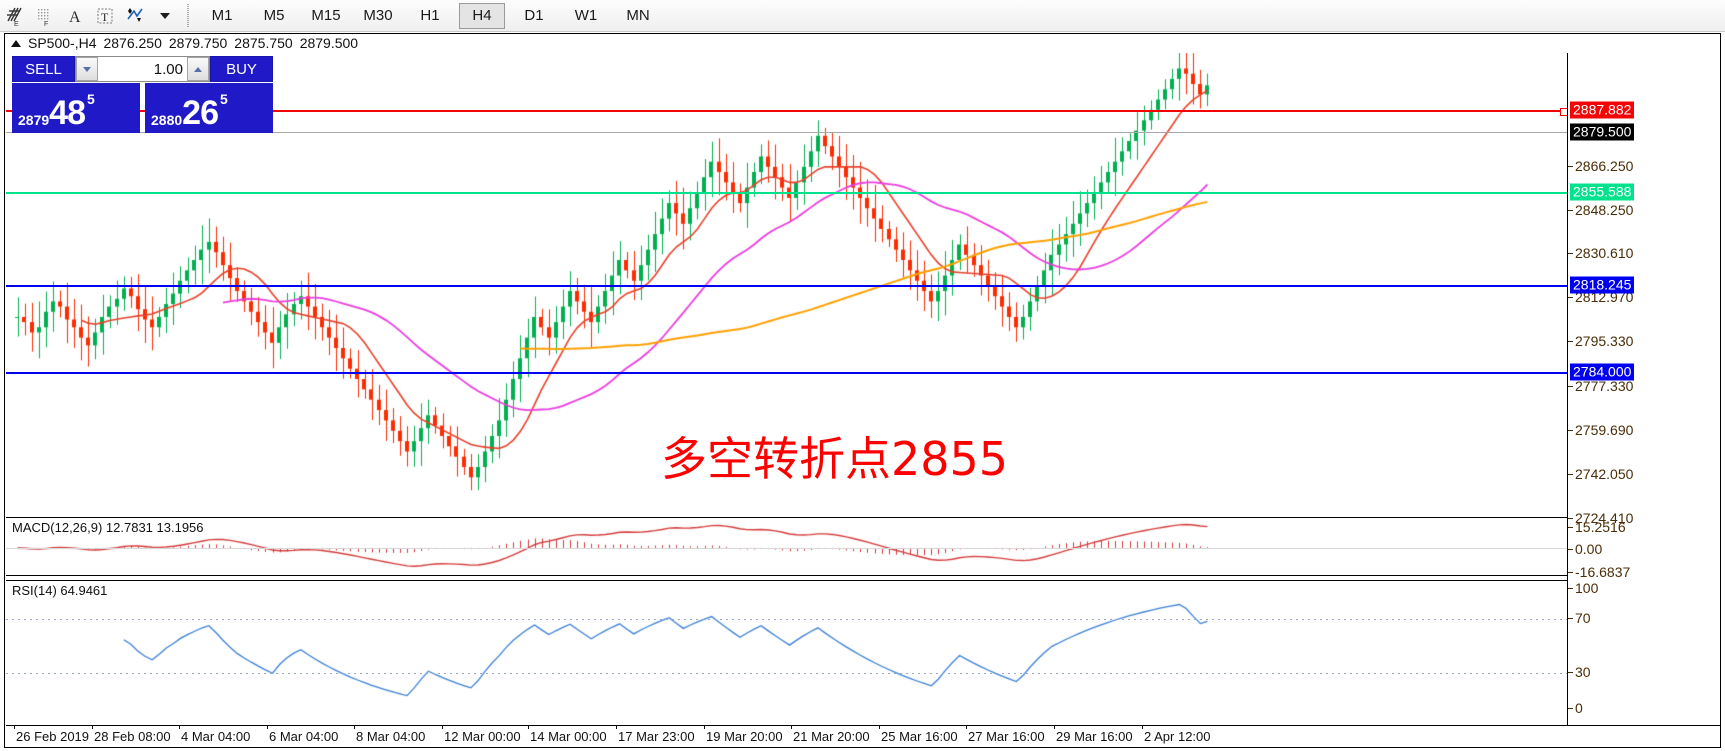 The width and height of the screenshot is (1725, 751). Describe the element at coordinates (1602, 372) in the screenshot. I see `blue-level-tag-lower: 2784.000` at that location.